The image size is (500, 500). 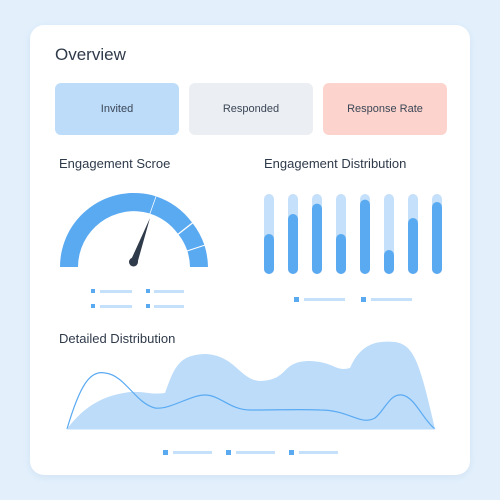 I want to click on engagement-score-title: Engagement Scroe, so click(x=115, y=163).